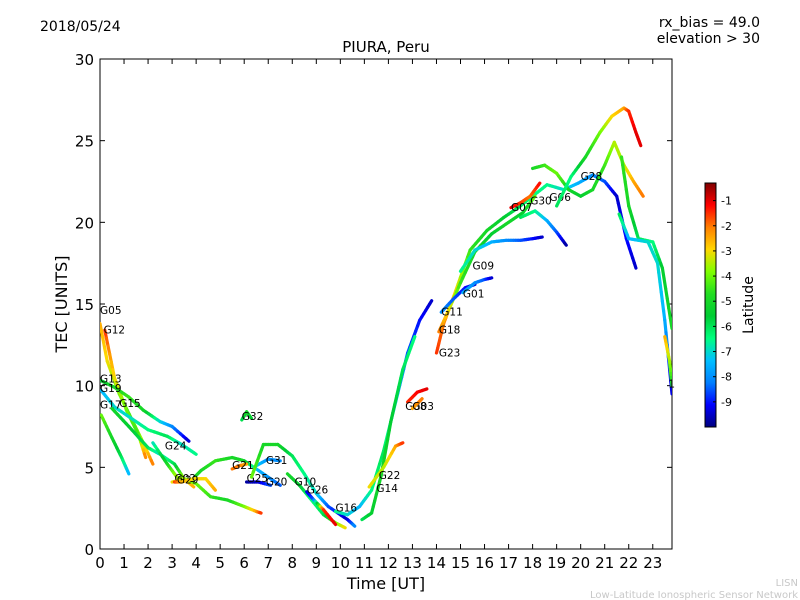 The width and height of the screenshot is (800, 600). I want to click on series-g14, so click(388, 428).